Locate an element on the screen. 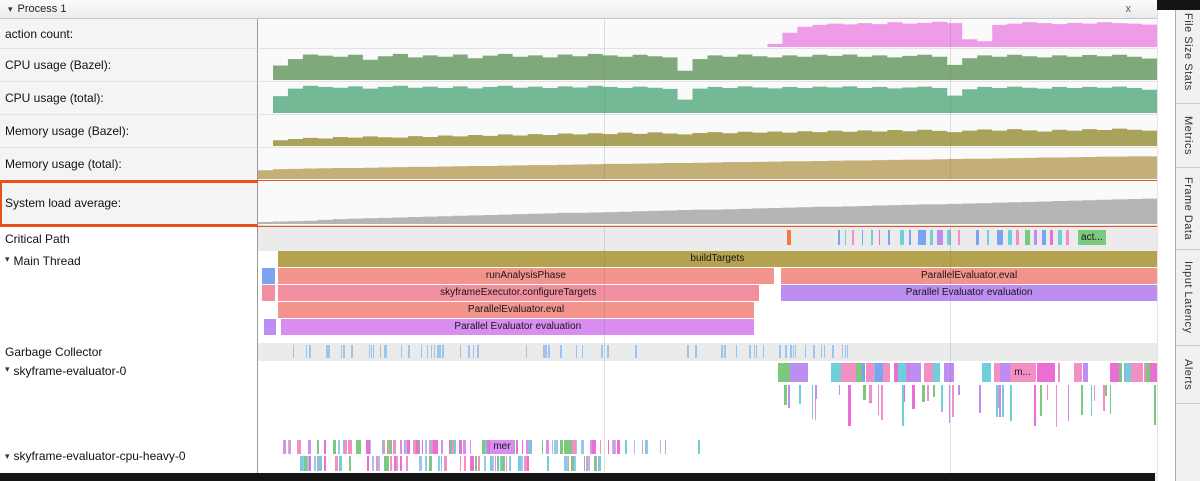 The height and width of the screenshot is (481, 1200). trace-slice-labeled: Parallel Evaluator evaluation is located at coordinates (969, 293).